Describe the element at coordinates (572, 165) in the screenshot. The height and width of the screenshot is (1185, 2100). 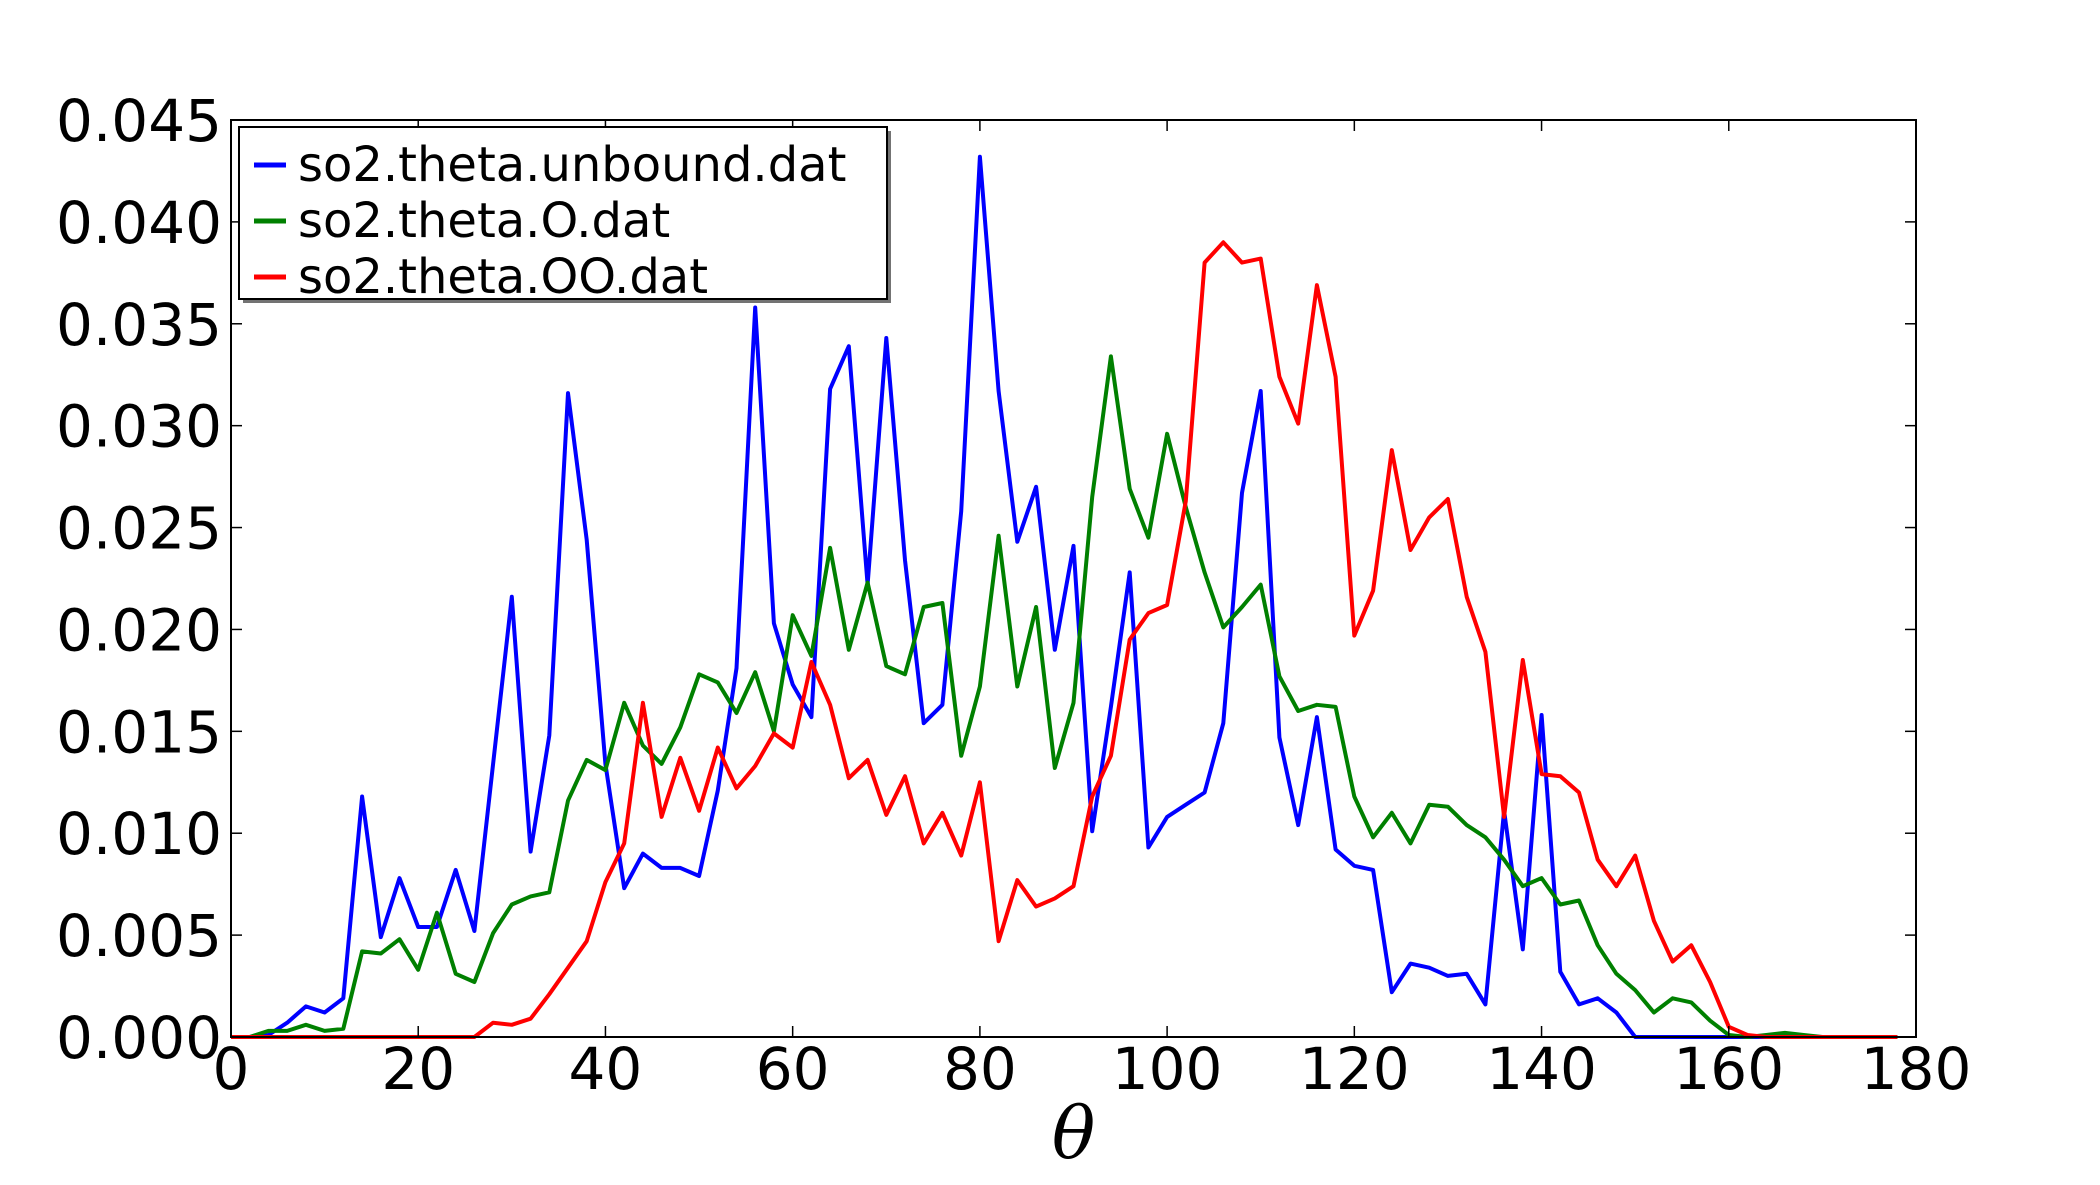
I see `legend-label-1: so2.theta.unbound.dat` at that location.